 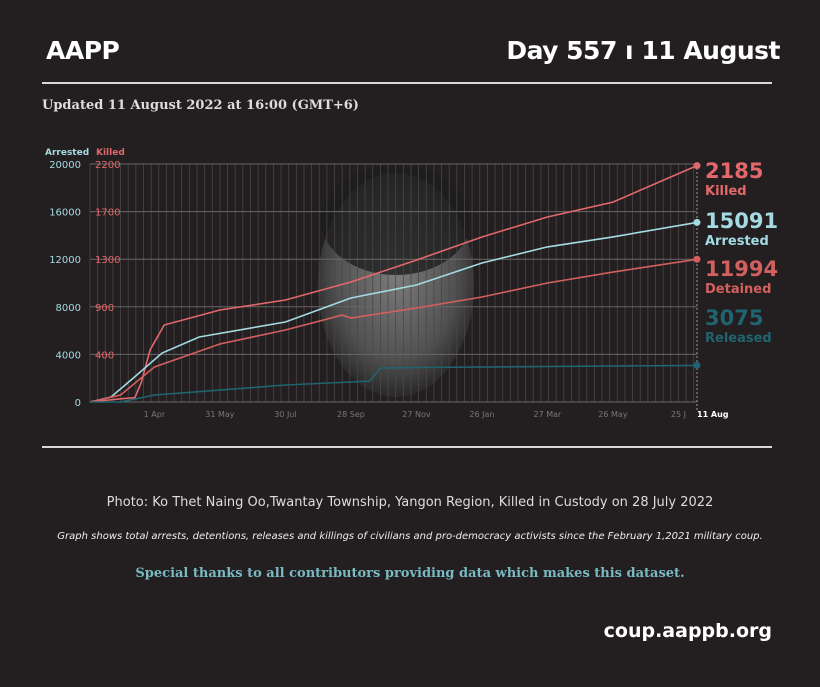 I want to click on series-endpoint-killed, so click(x=697, y=166).